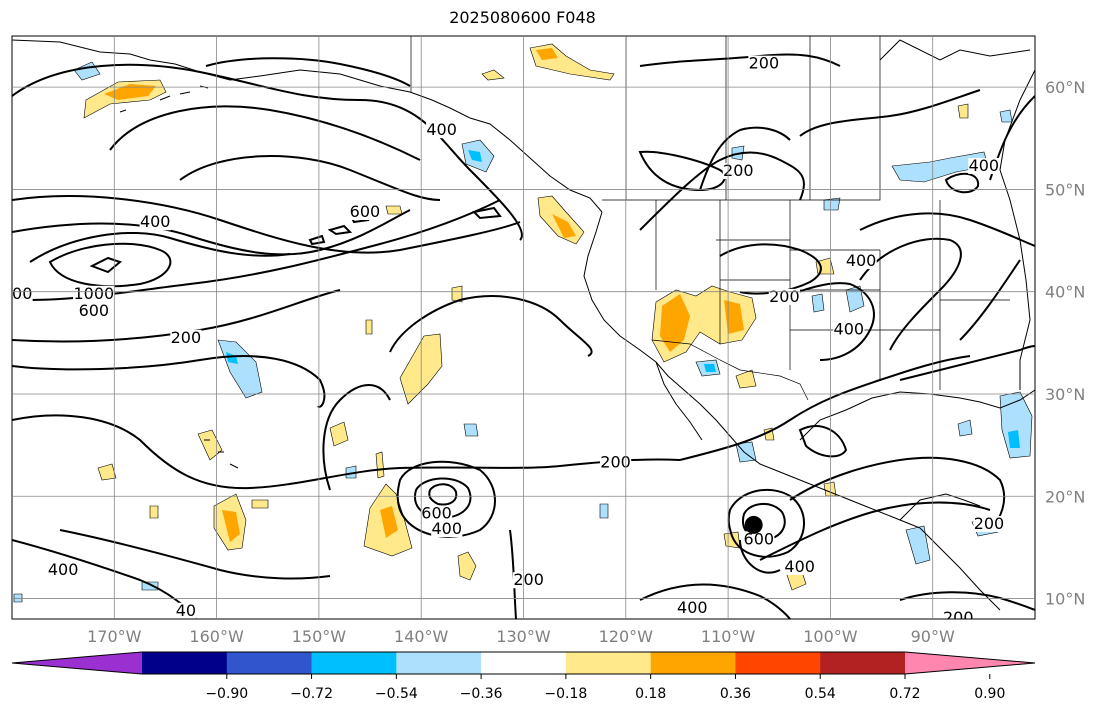 Image resolution: width=1105 pixels, height=712 pixels. I want to click on west-coast, so click(752, 370).